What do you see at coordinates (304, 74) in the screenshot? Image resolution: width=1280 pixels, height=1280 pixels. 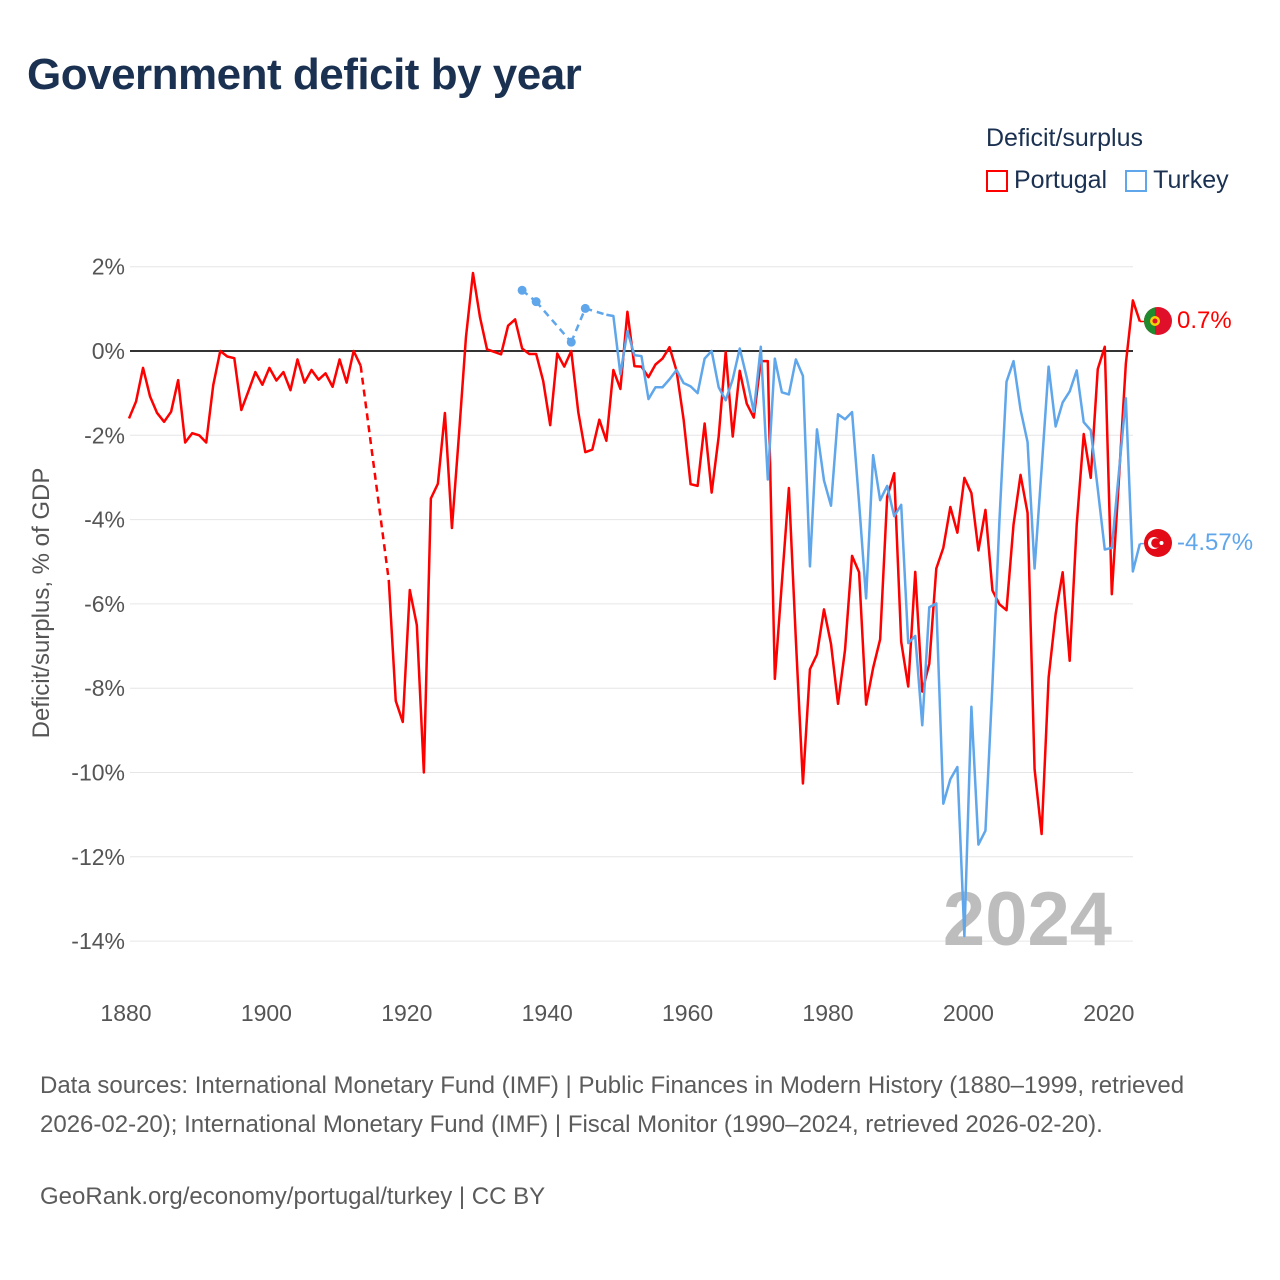 I see `chart-title: Government deficit by year` at bounding box center [304, 74].